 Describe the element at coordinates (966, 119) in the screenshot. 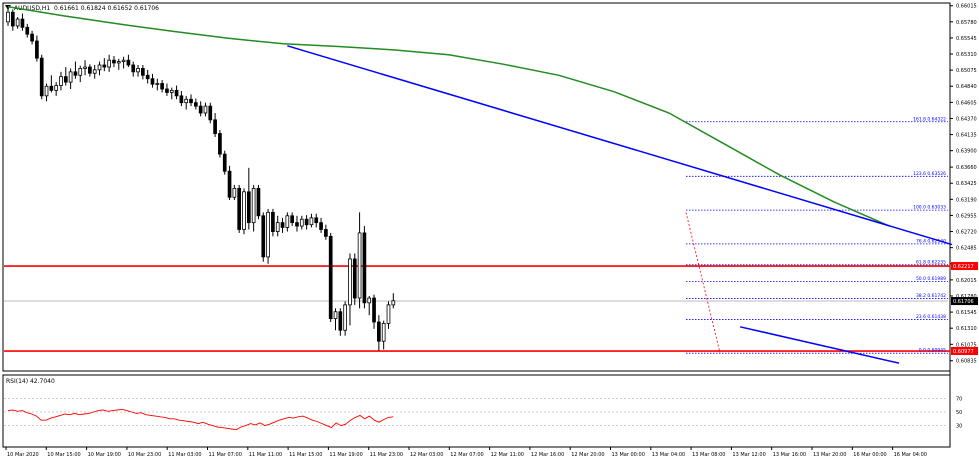

I see `price-tick-label: 0.64370` at that location.